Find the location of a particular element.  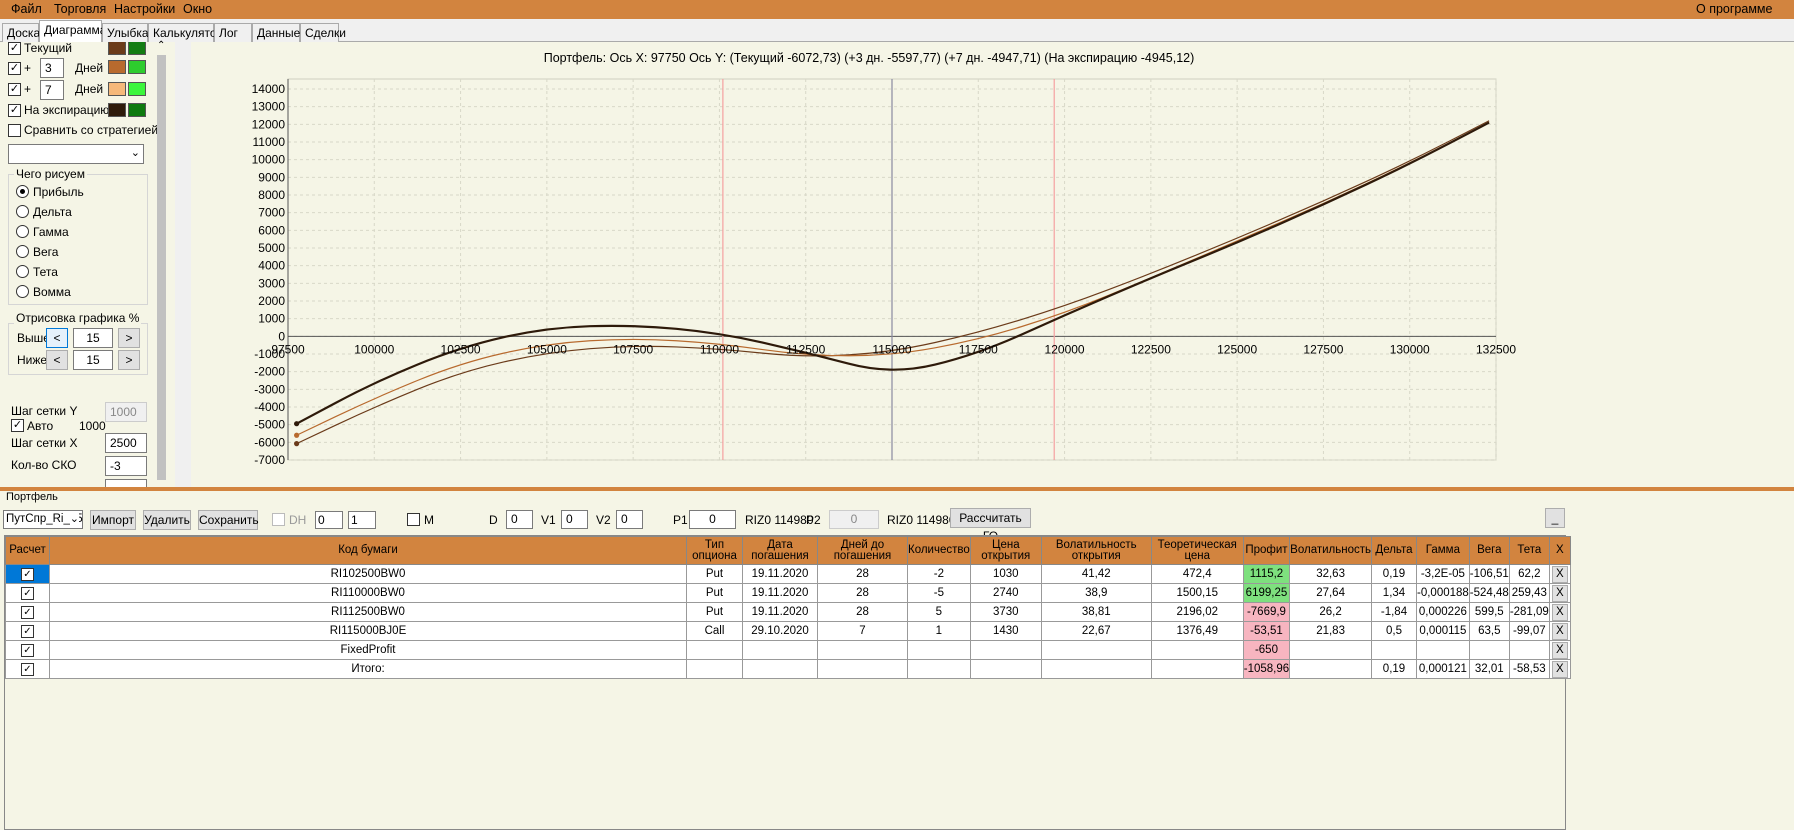

cell-vol: 32,63 is located at coordinates (1330, 574).